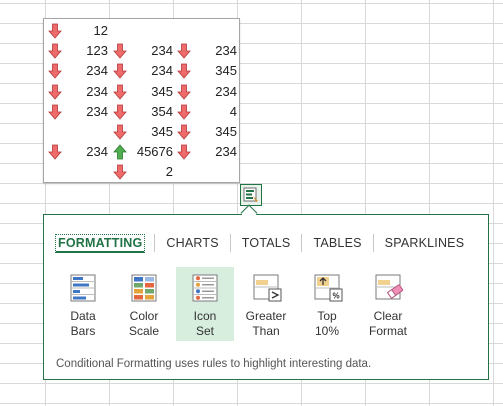 This screenshot has height=406, width=503. Describe the element at coordinates (205, 304) in the screenshot. I see `icon-set-option: Icon Set` at that location.